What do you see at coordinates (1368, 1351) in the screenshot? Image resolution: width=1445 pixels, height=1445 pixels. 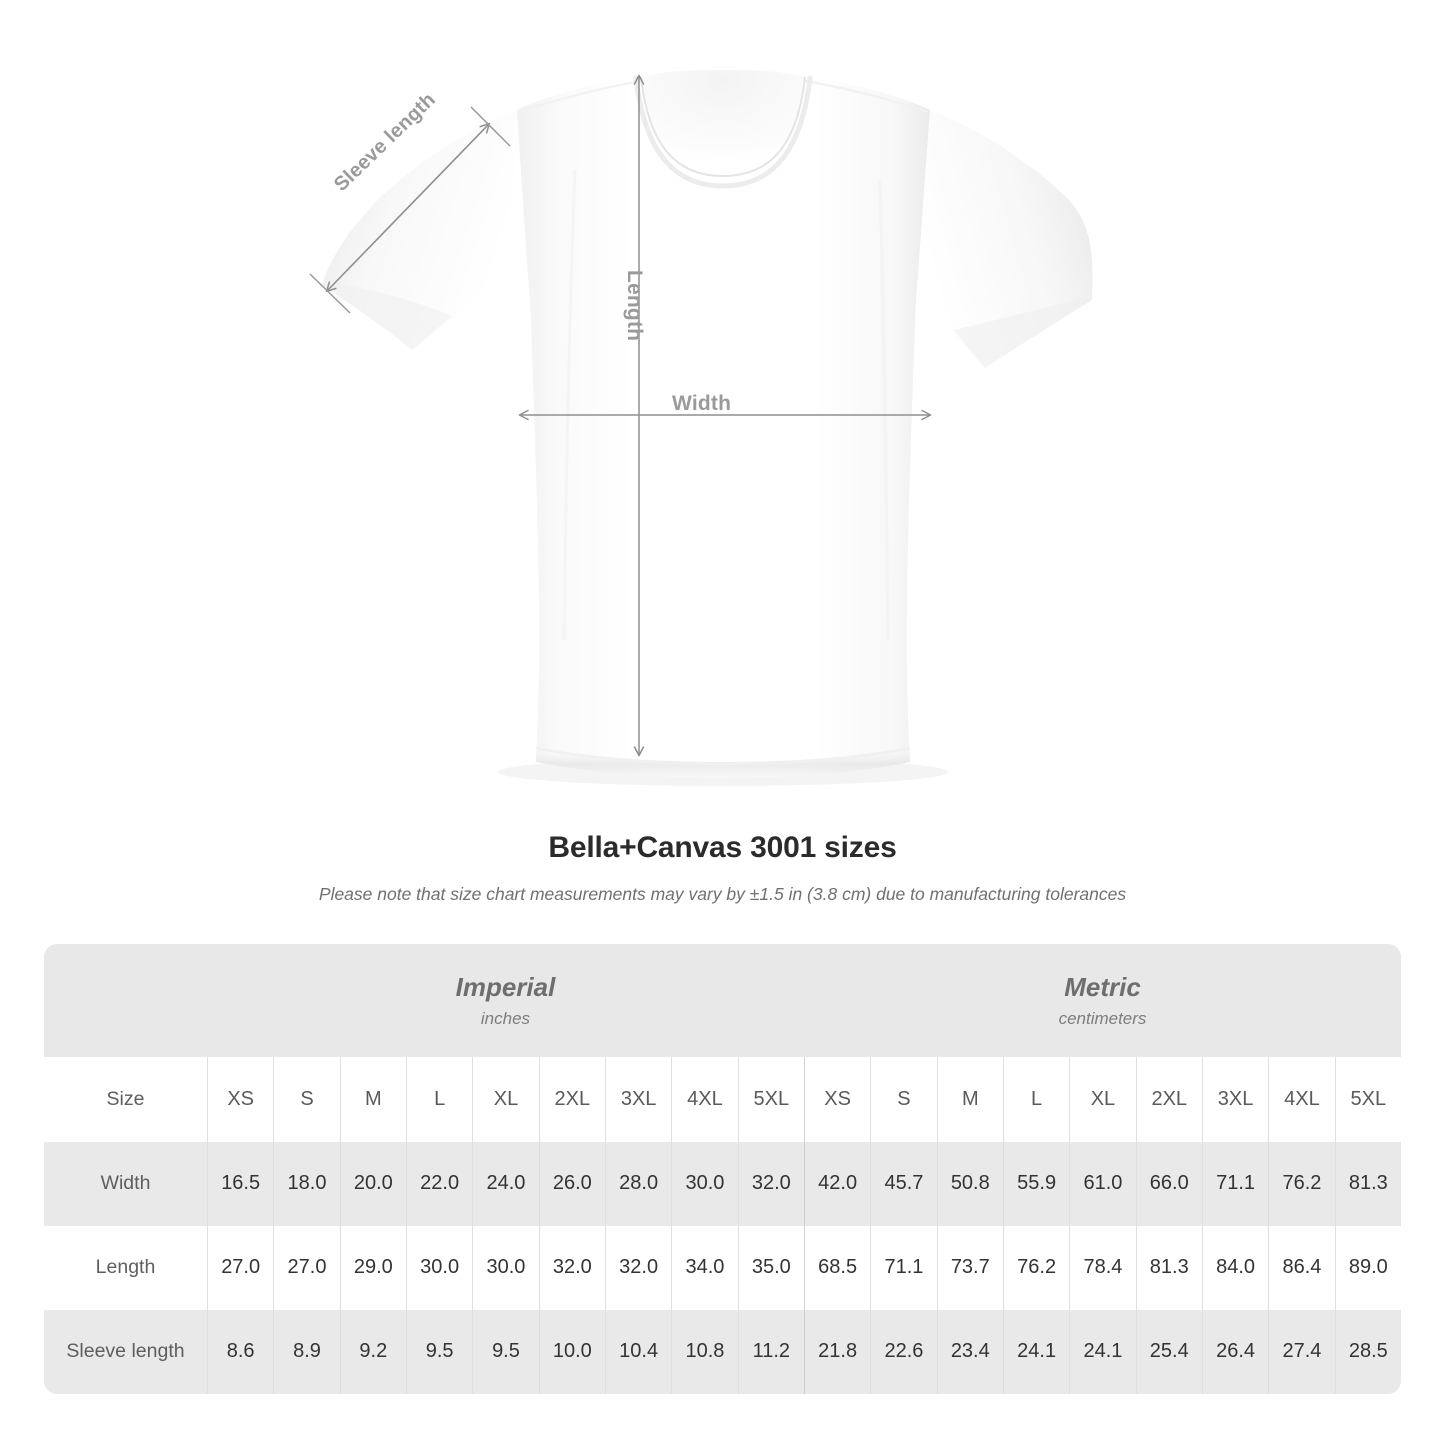 I see `cell-sleeve-met-5xl: 28.5` at bounding box center [1368, 1351].